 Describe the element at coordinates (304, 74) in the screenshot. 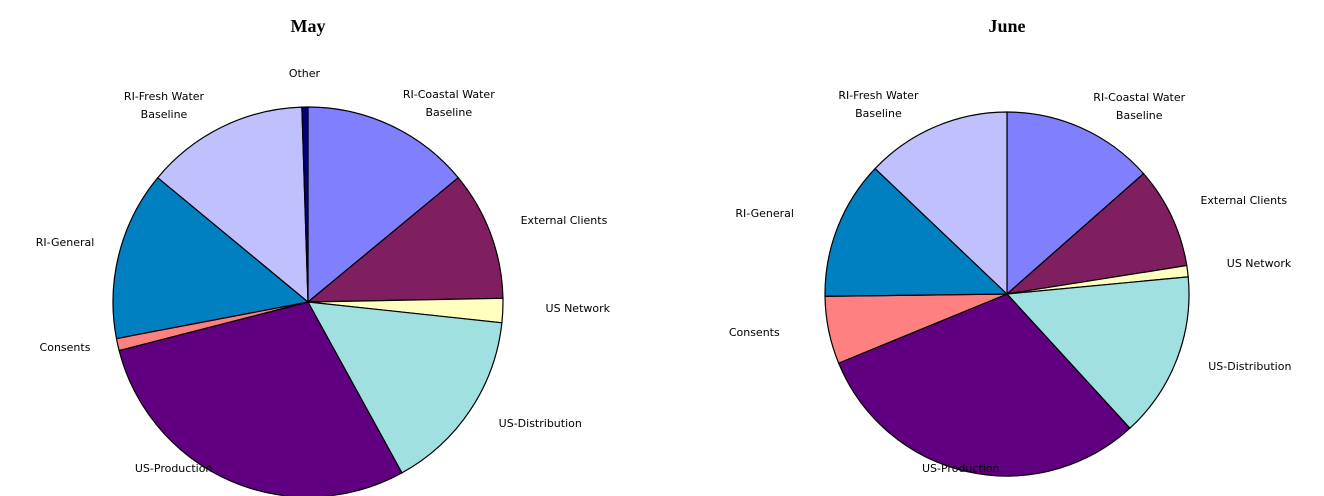

I see `slice-label: Other` at that location.